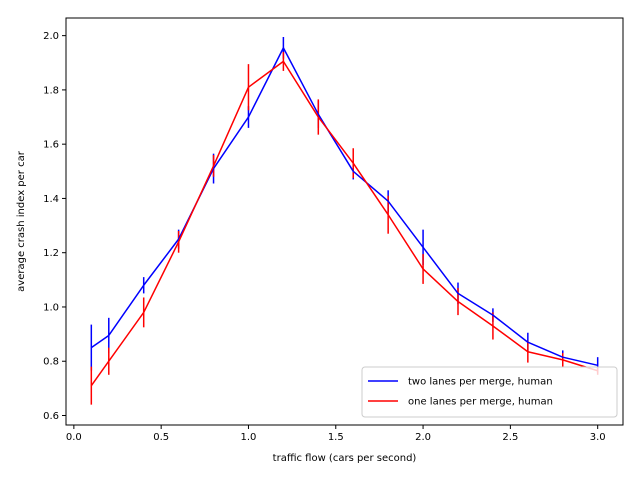 The width and height of the screenshot is (640, 480). Describe the element at coordinates (423, 437) in the screenshot. I see `x-tick-label: 2.0` at that location.